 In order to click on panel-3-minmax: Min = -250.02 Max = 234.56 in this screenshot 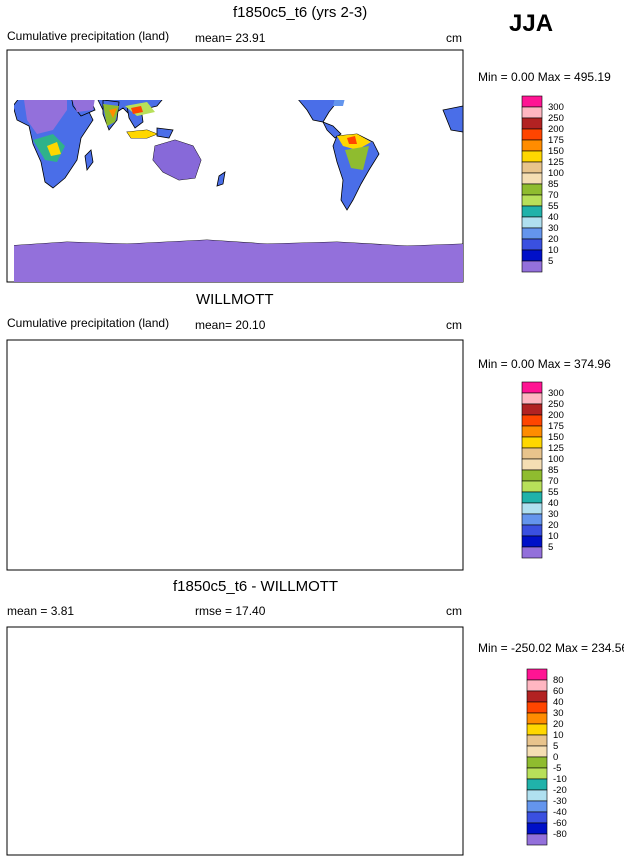, I will do `click(551, 648)`.